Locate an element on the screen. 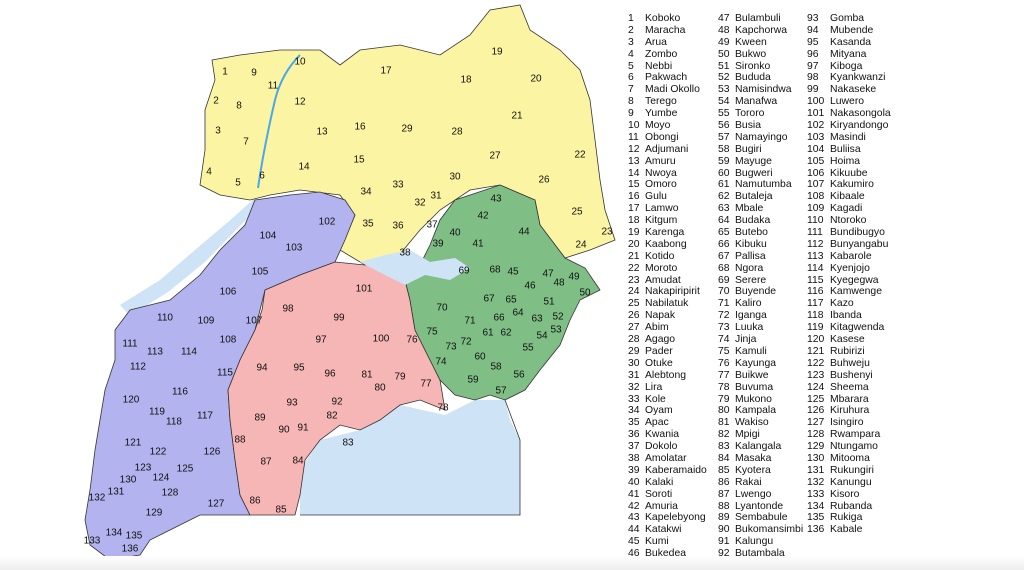  legend-number: 103 is located at coordinates (816, 137).